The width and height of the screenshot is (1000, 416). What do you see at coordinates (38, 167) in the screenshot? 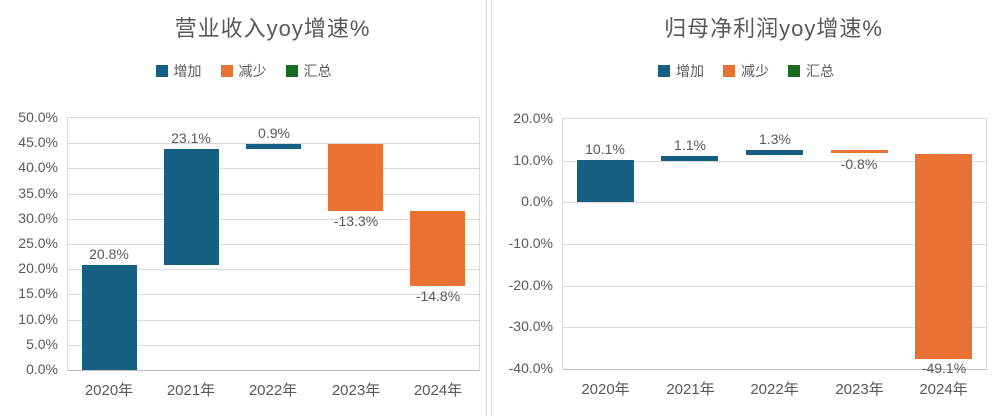
I see `y-axis-tick-label: 40.0%` at bounding box center [38, 167].